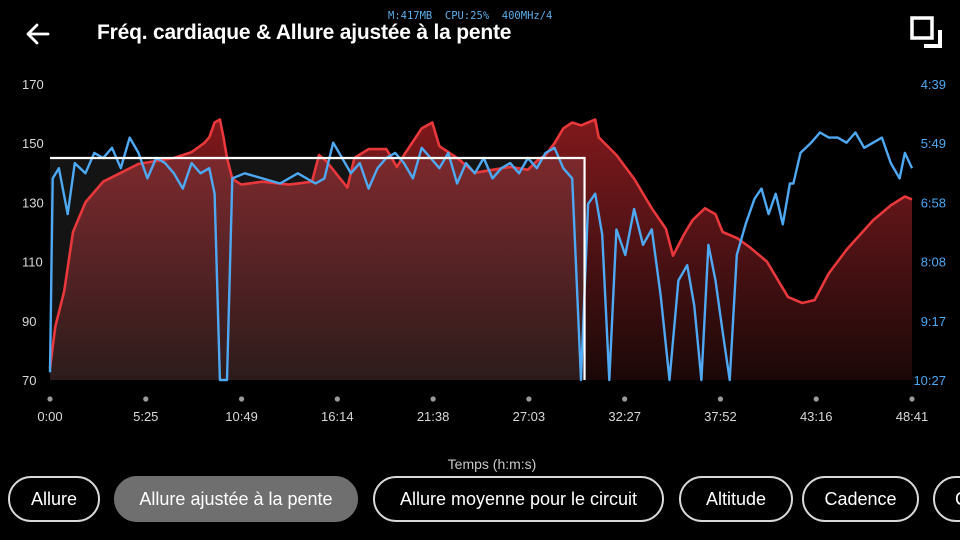 Image resolution: width=960 pixels, height=540 pixels. What do you see at coordinates (33, 84) in the screenshot?
I see `y-left-tick-label: 170` at bounding box center [33, 84].